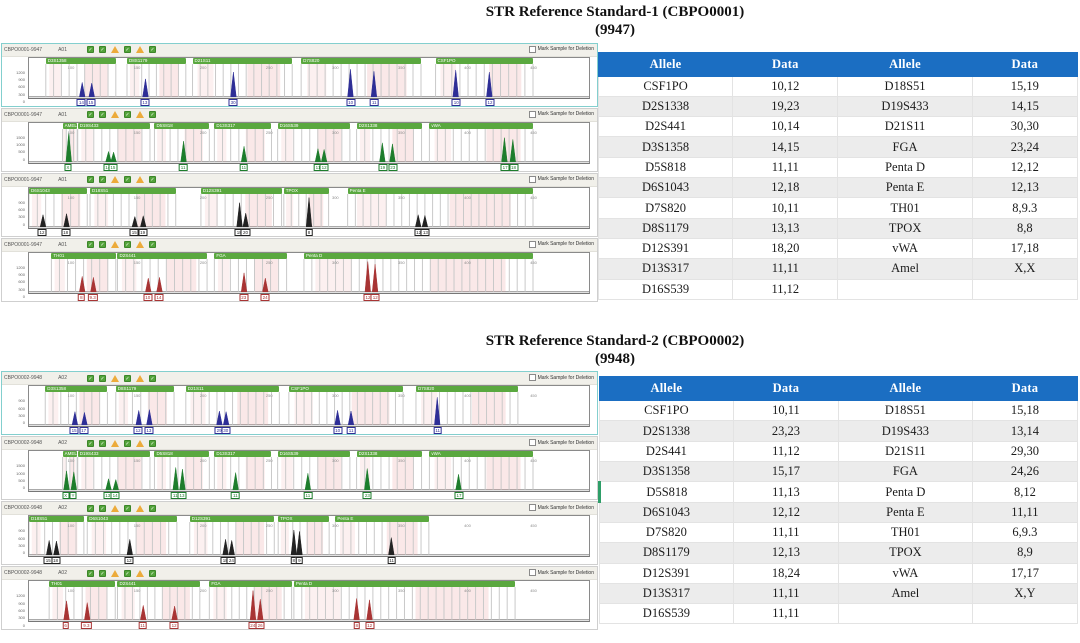 This screenshot has height=643, width=1080. What do you see at coordinates (145, 389) in the screenshot?
I see `marker-bar: D8S1179` at bounding box center [145, 389].